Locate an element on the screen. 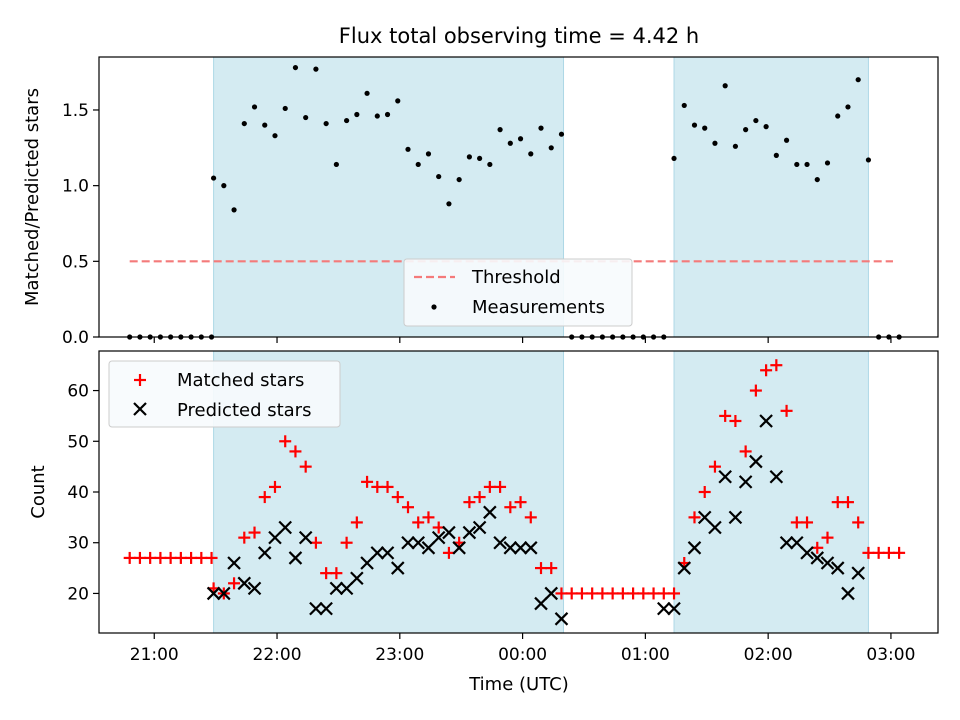  legend-predicted-swatch is located at coordinates (140, 409).